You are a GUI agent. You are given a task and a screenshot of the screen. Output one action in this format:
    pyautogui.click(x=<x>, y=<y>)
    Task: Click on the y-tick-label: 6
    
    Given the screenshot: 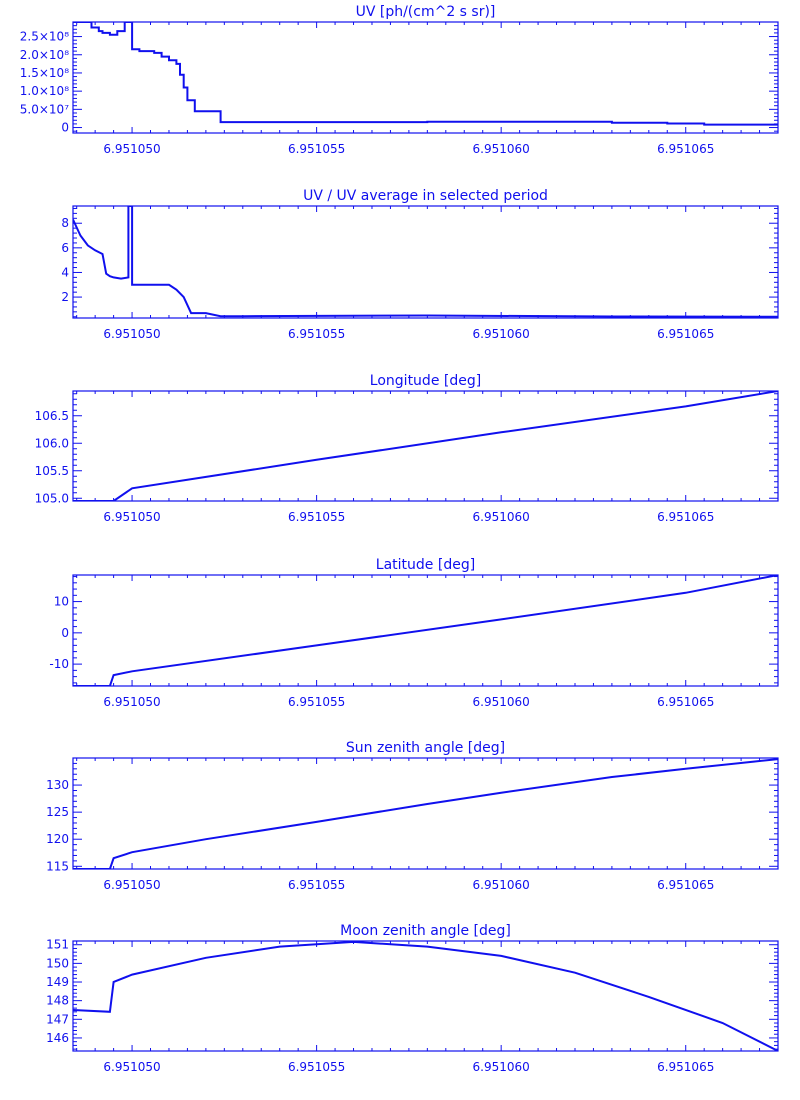 What is the action you would take?
    pyautogui.click(x=65, y=248)
    